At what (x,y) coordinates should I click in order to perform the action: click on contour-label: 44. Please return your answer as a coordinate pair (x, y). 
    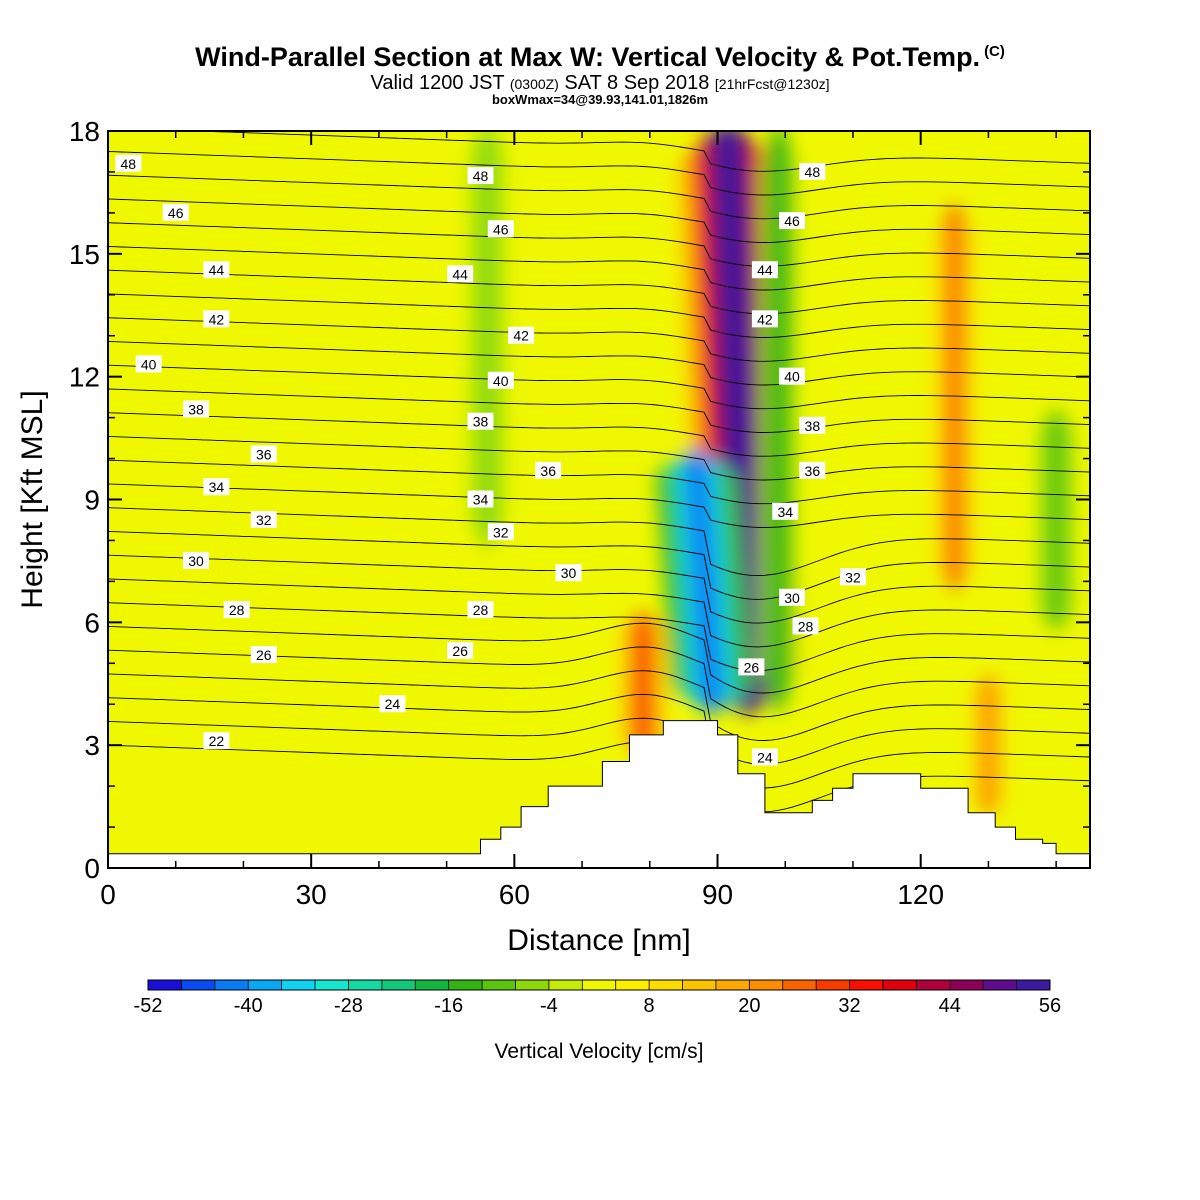
    Looking at the image, I should click on (460, 274).